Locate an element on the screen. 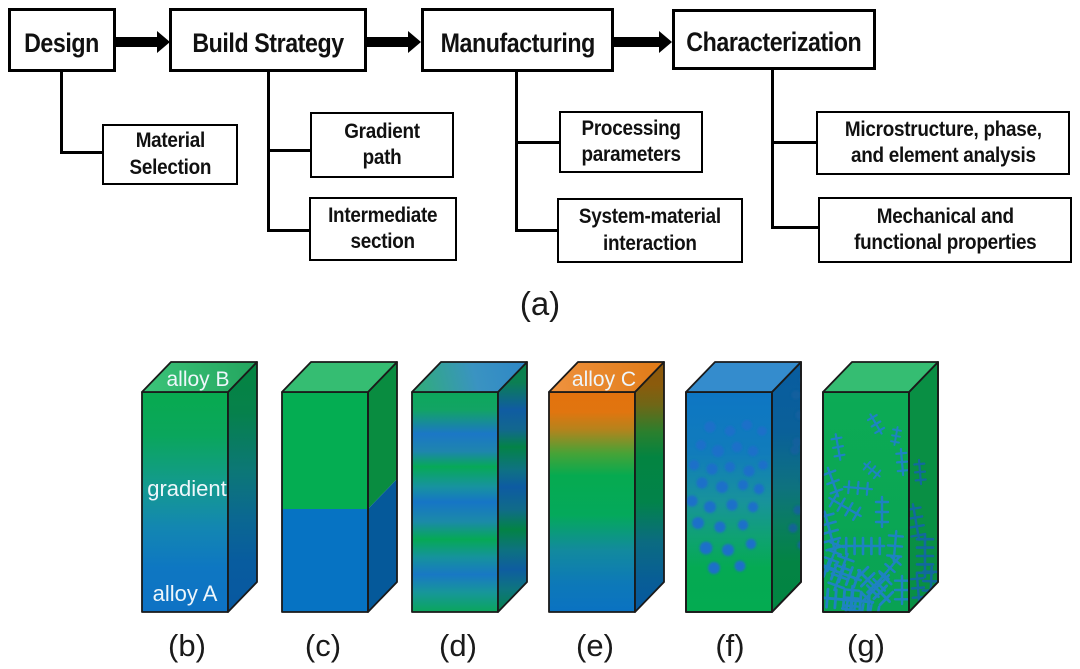 This screenshot has height=669, width=1080. svg-text: (f) is located at coordinates (729, 645).